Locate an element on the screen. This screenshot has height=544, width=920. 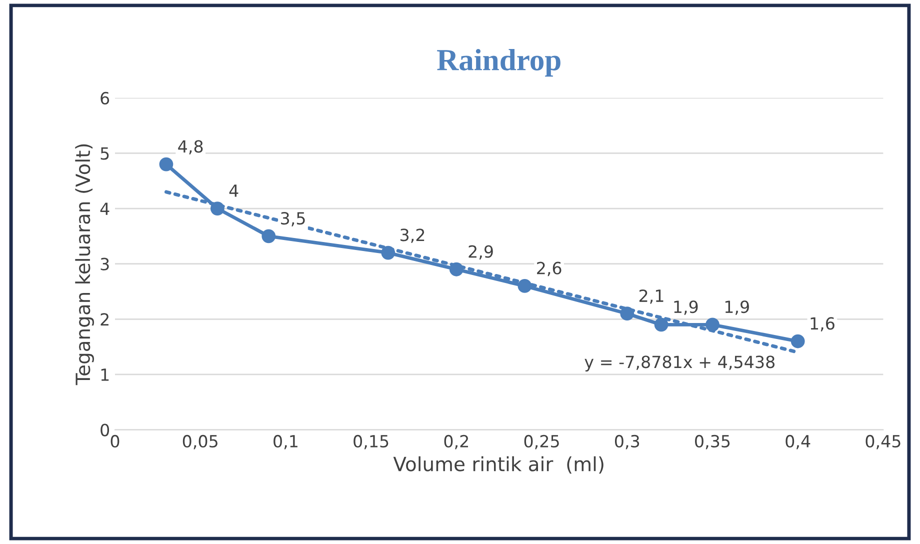
data-label: 3,2 is located at coordinates (412, 235).